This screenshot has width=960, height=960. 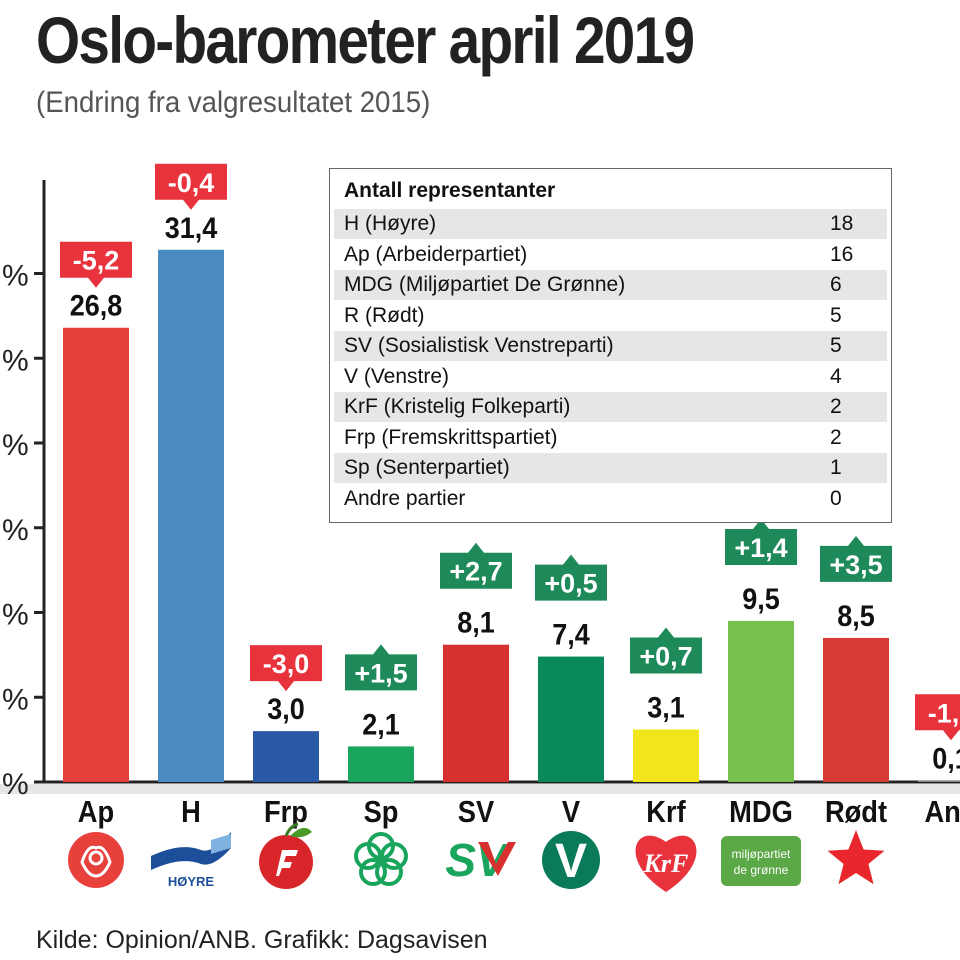 What do you see at coordinates (570, 584) in the screenshot?
I see `change-label: +0,5` at bounding box center [570, 584].